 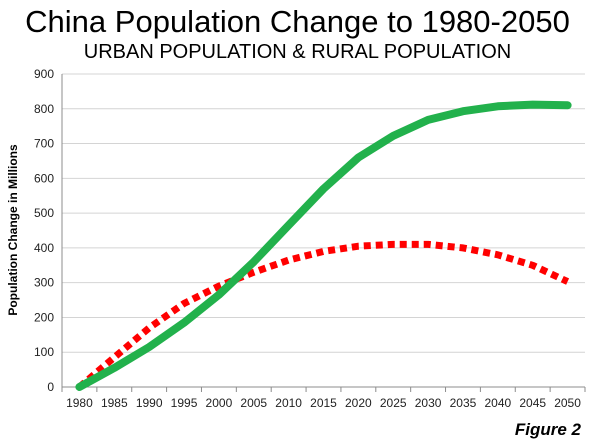 What do you see at coordinates (44, 109) in the screenshot?
I see `y-tick-label: 800` at bounding box center [44, 109].